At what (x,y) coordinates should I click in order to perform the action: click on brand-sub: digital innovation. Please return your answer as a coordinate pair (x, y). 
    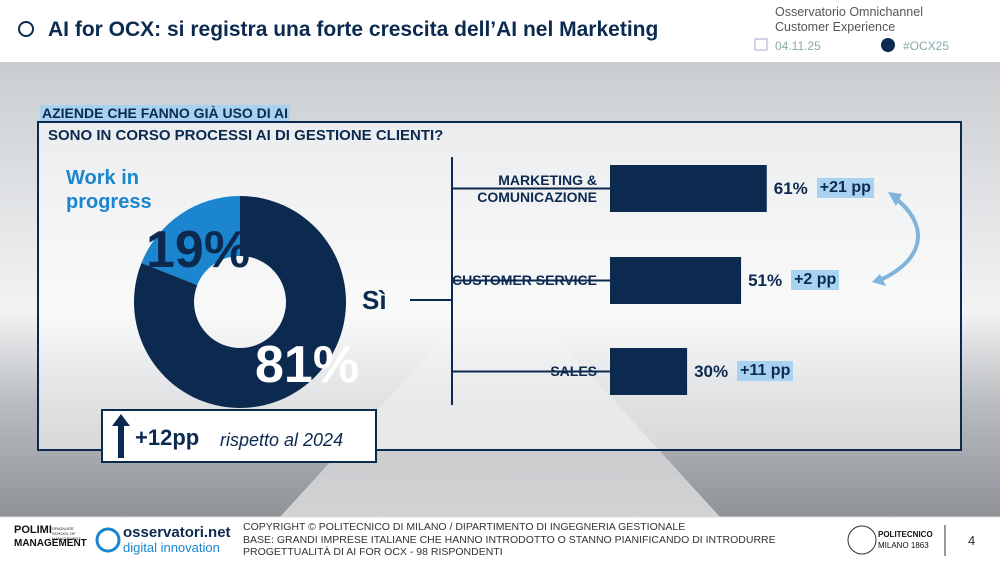
    Looking at the image, I should click on (171, 547).